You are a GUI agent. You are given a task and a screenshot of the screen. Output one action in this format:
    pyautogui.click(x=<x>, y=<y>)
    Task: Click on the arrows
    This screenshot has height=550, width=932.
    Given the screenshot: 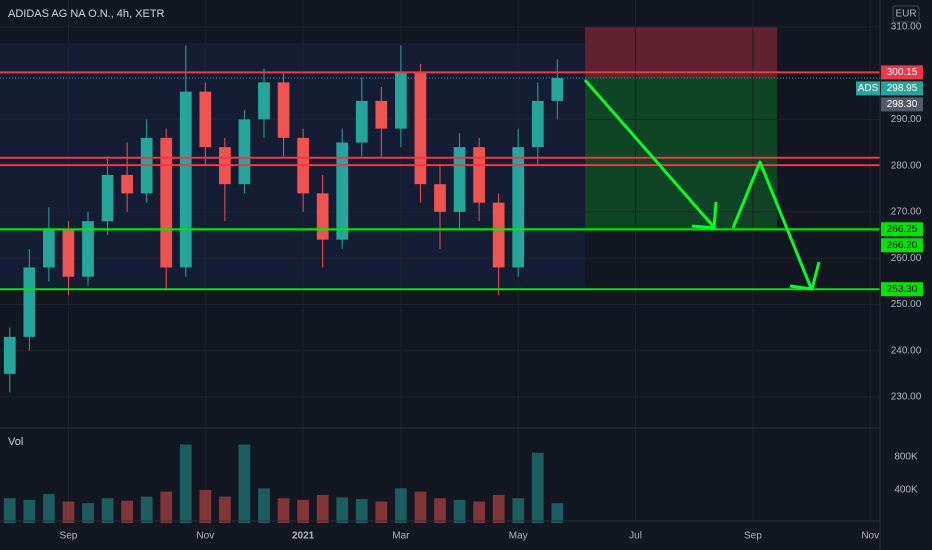 What is the action you would take?
    pyautogui.click(x=702, y=185)
    